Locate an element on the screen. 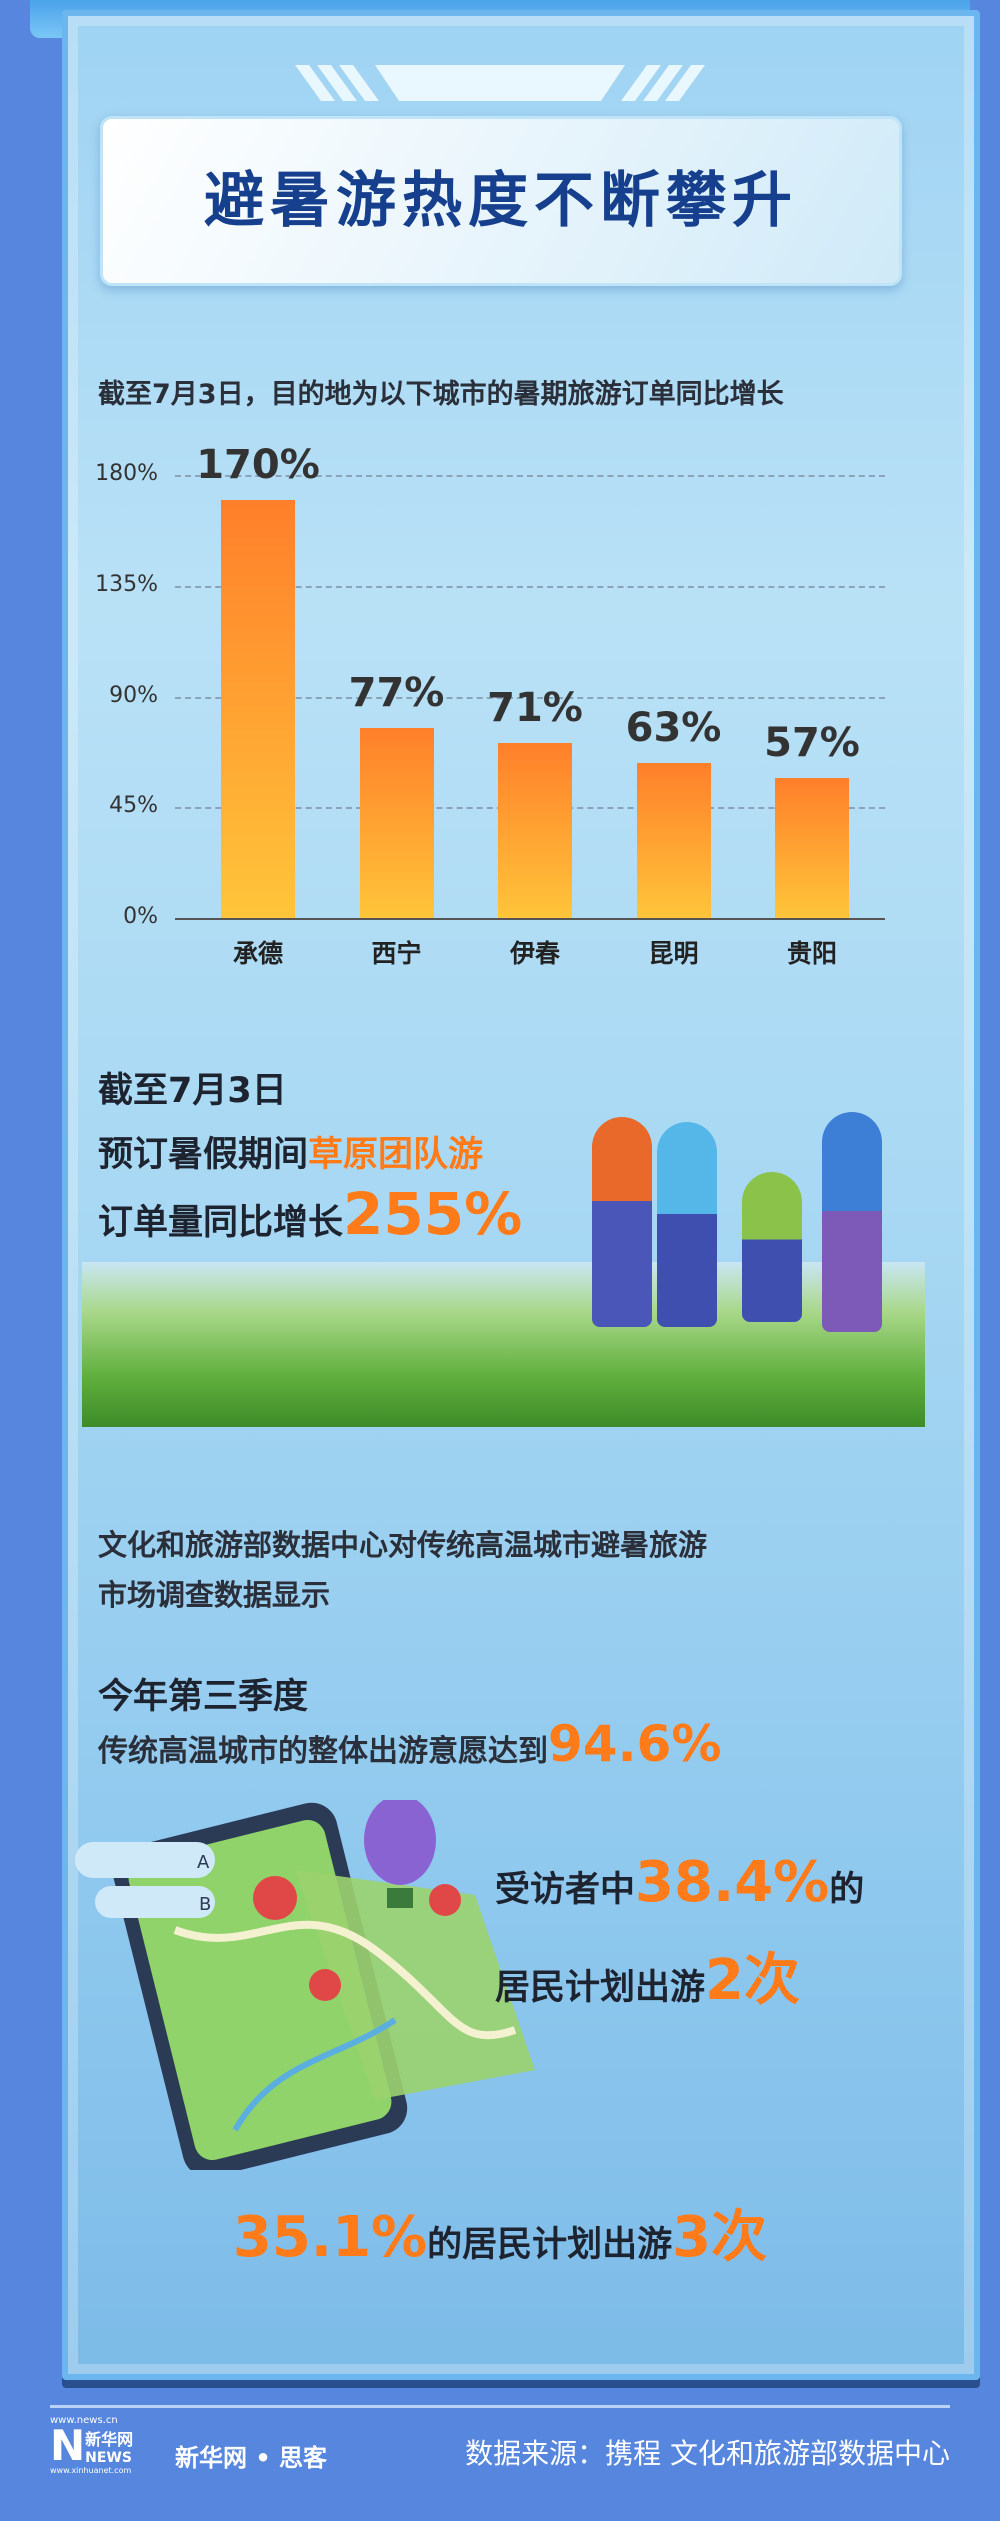 The width and height of the screenshot is (1000, 2521). text: 的居民计划出游 is located at coordinates (550, 2245).